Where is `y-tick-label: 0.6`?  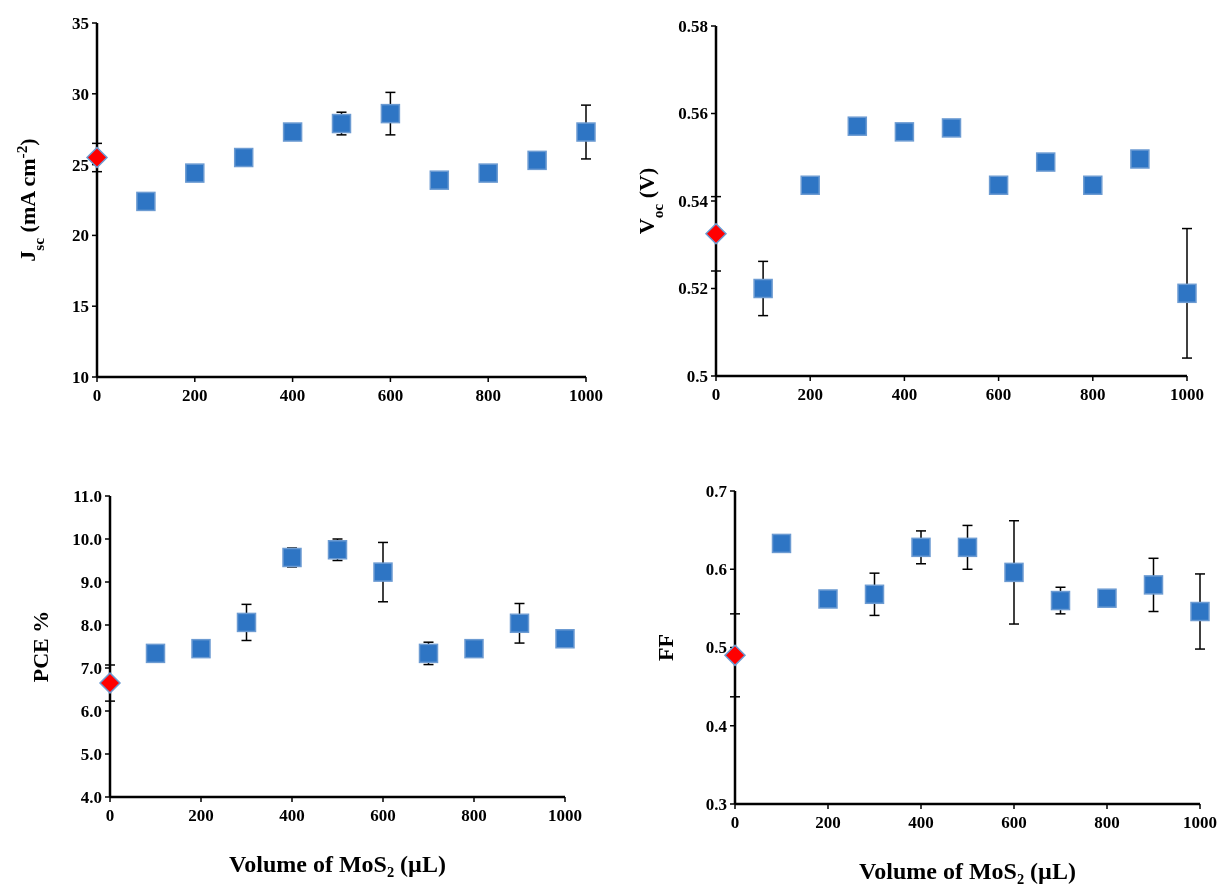 y-tick-label: 0.6 is located at coordinates (716, 570).